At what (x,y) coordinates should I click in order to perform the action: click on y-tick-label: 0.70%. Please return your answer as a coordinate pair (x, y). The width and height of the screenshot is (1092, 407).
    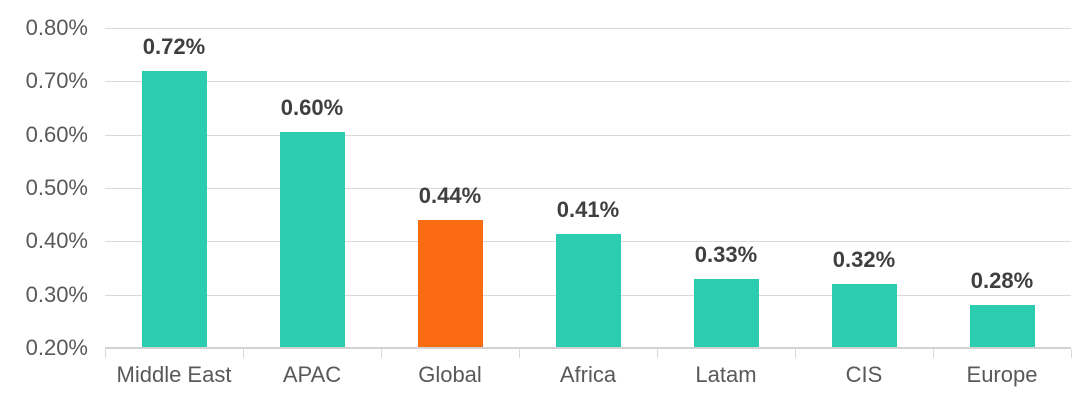
    Looking at the image, I should click on (56, 81).